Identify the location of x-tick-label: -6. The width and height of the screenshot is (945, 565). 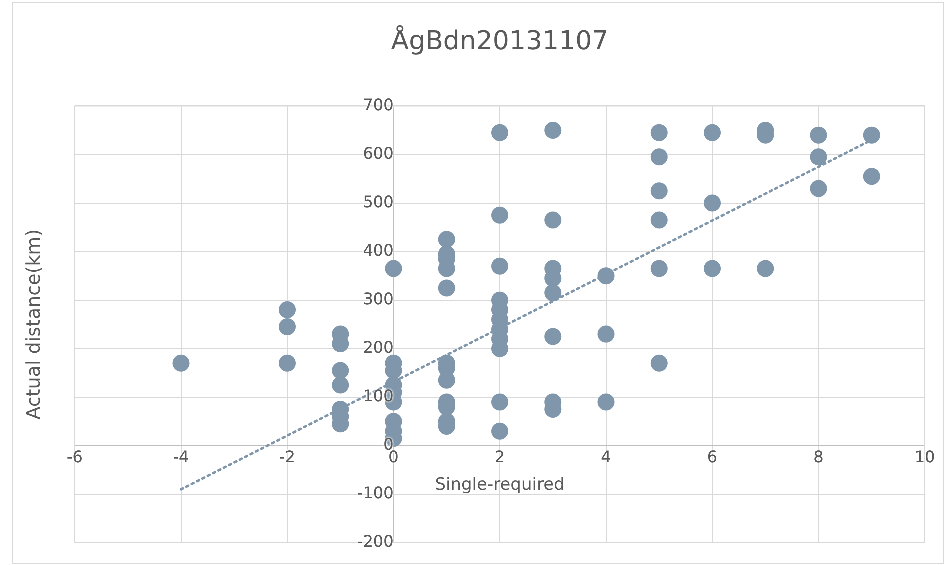
(75, 457).